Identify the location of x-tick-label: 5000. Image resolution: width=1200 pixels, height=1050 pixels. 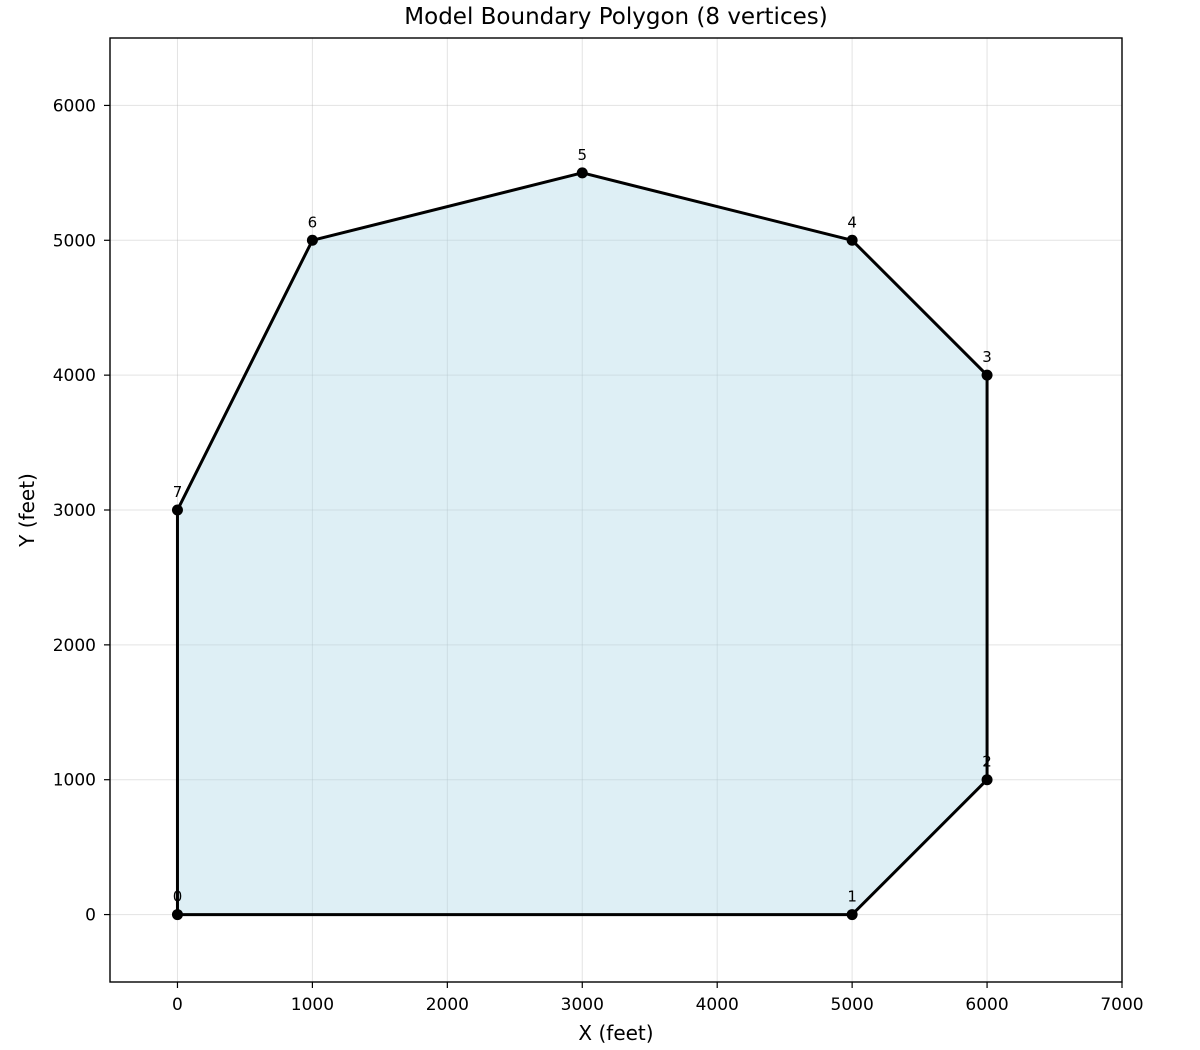
(852, 1005).